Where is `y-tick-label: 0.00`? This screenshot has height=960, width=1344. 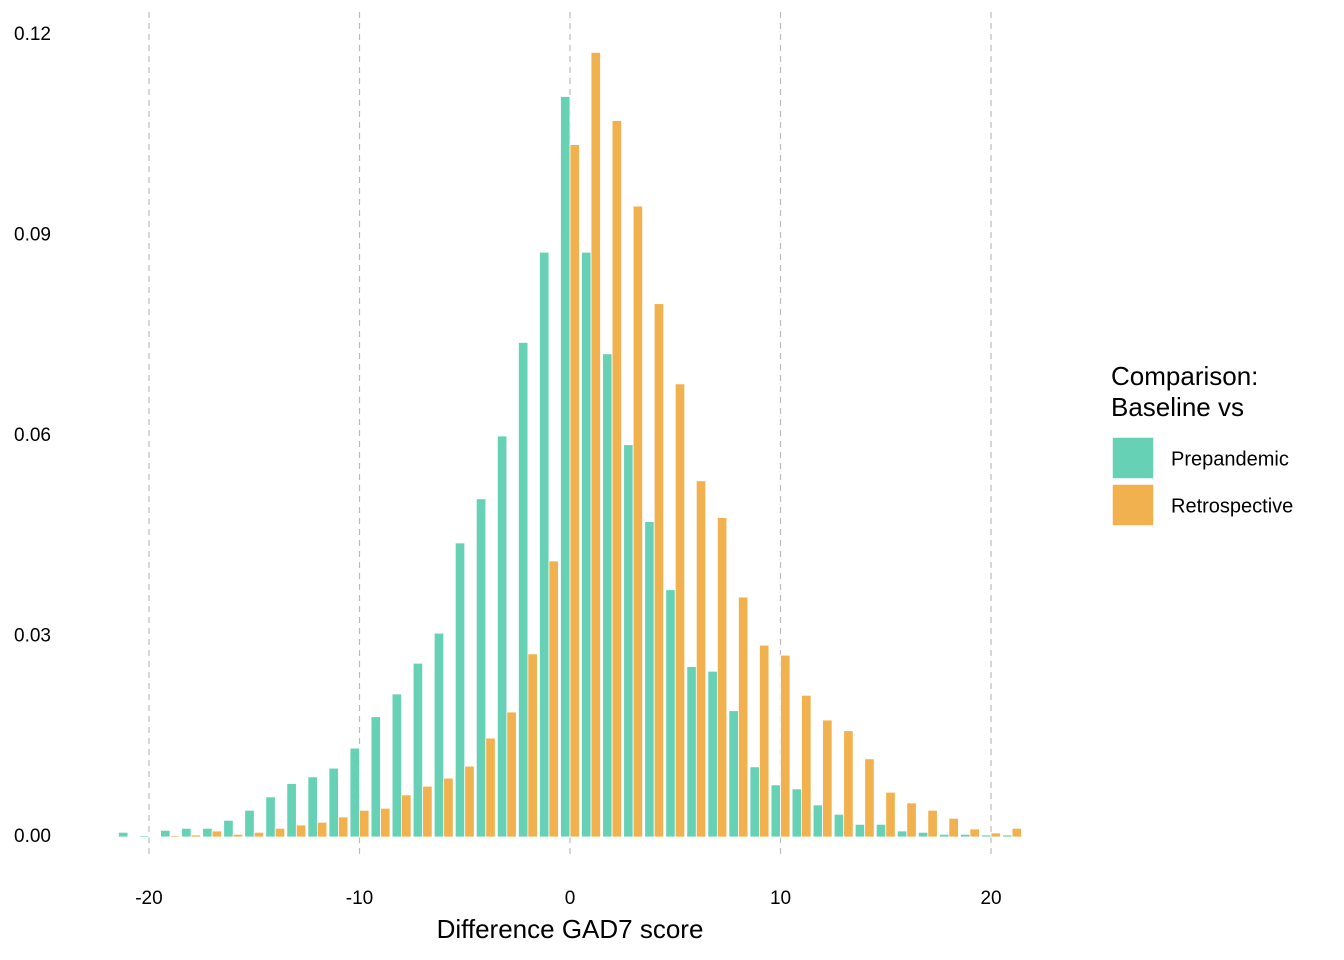 y-tick-label: 0.00 is located at coordinates (32, 836).